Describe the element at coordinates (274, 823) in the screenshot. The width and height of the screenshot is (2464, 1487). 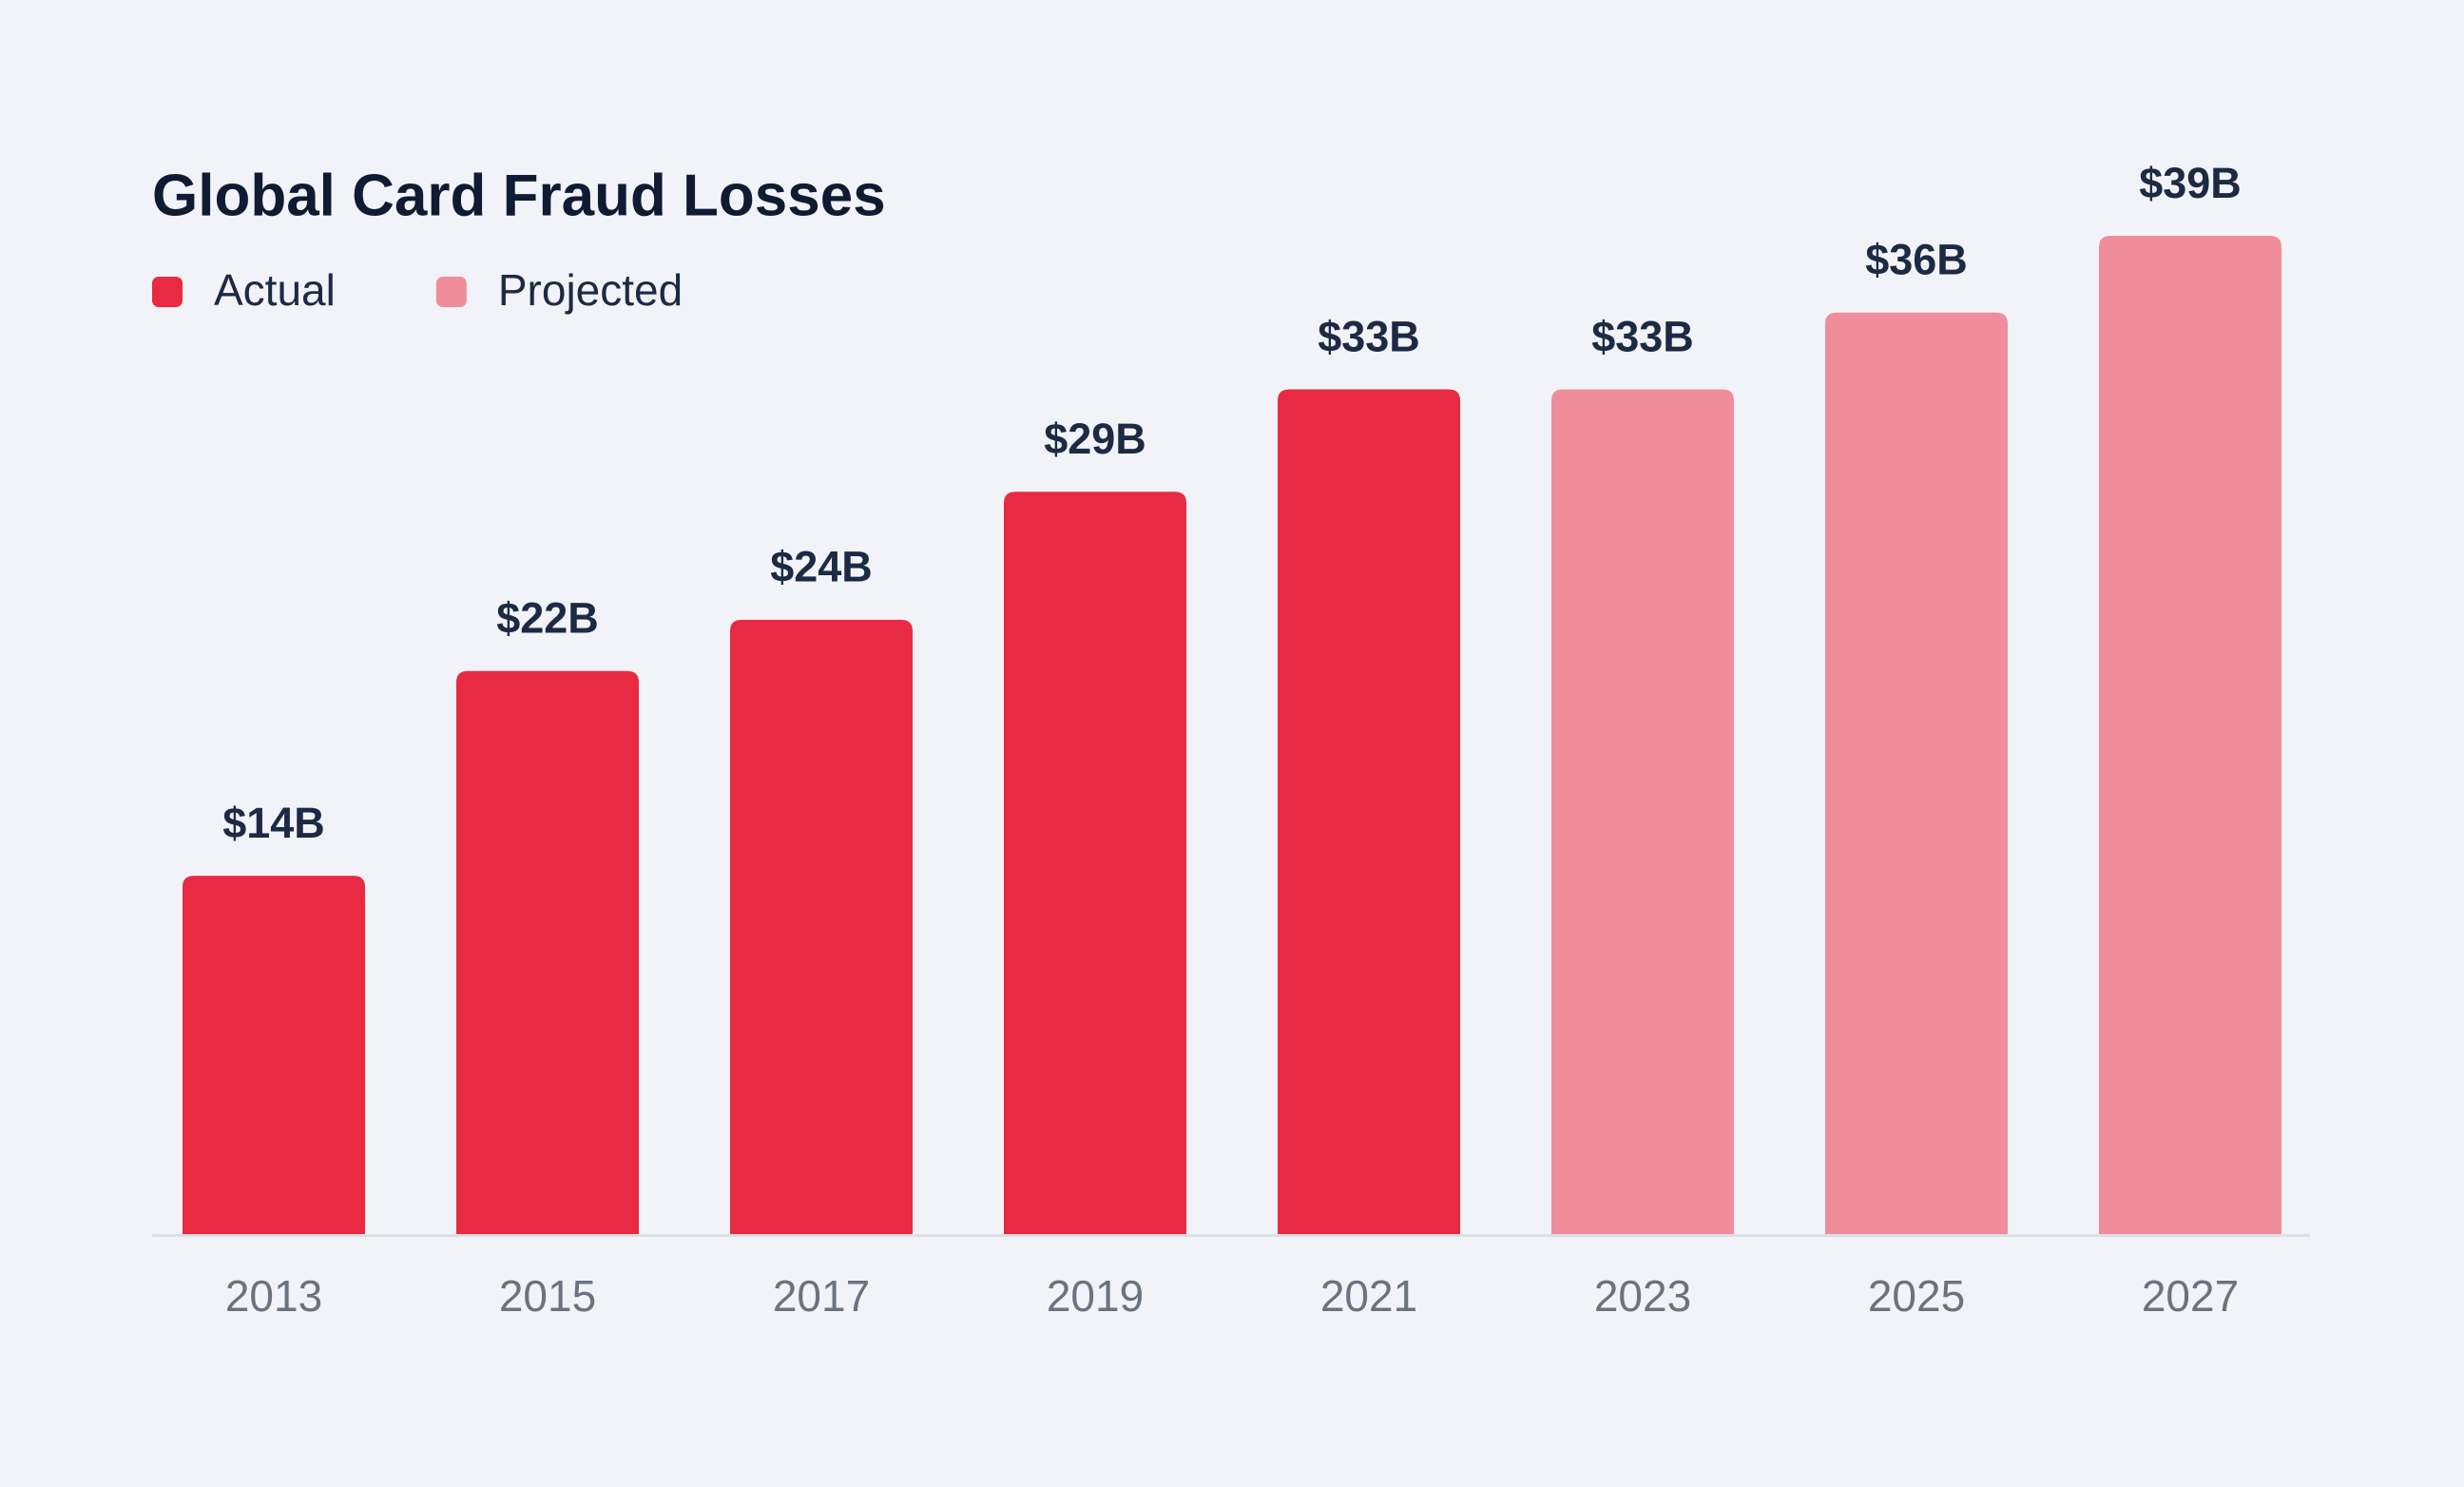
I see `value-label: $14B` at that location.